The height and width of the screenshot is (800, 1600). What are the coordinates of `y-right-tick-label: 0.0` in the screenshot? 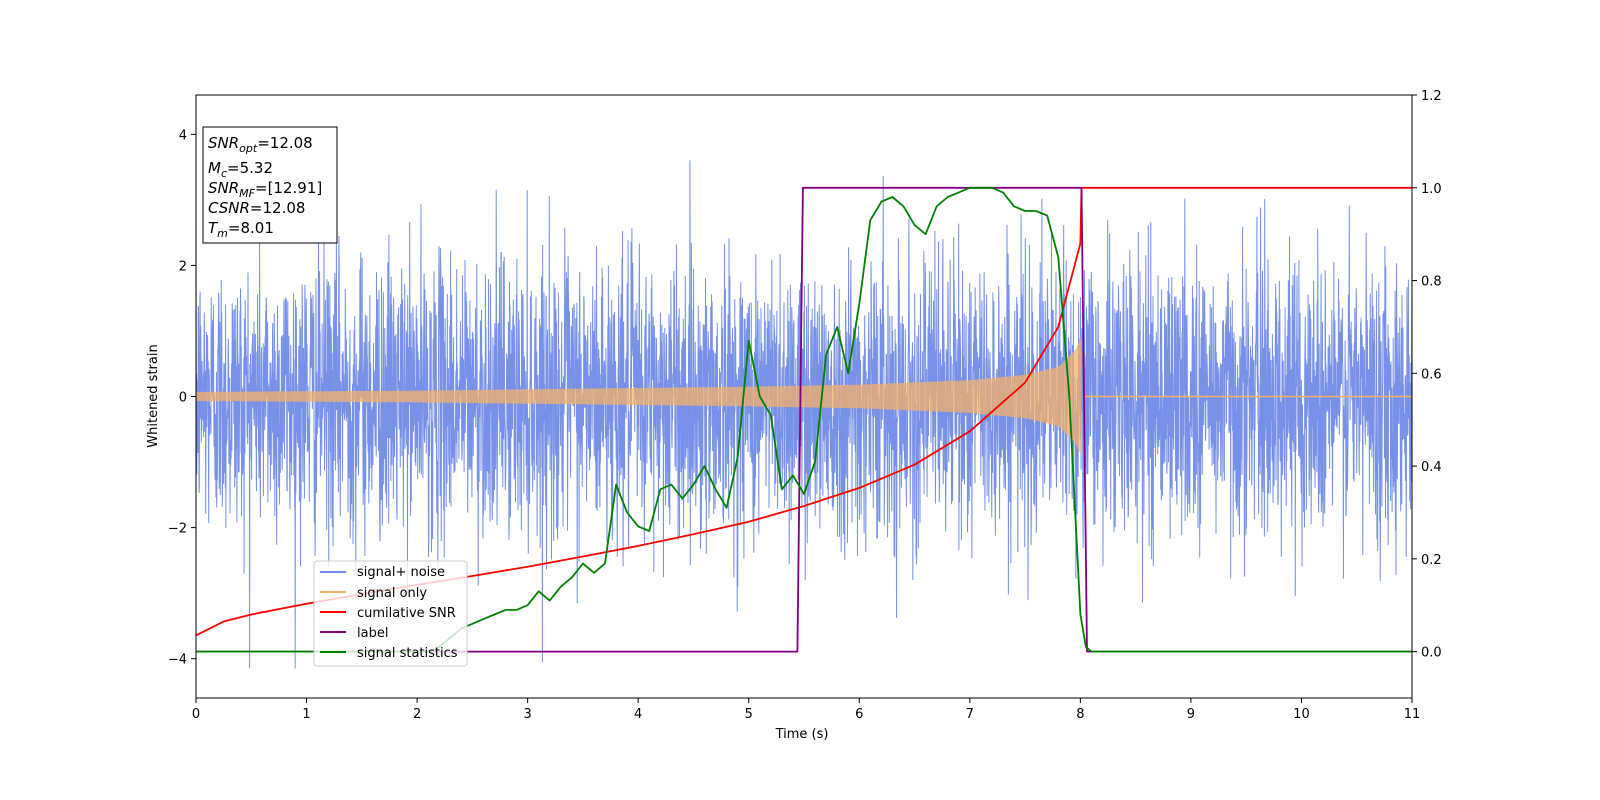 It's located at (1431, 653).